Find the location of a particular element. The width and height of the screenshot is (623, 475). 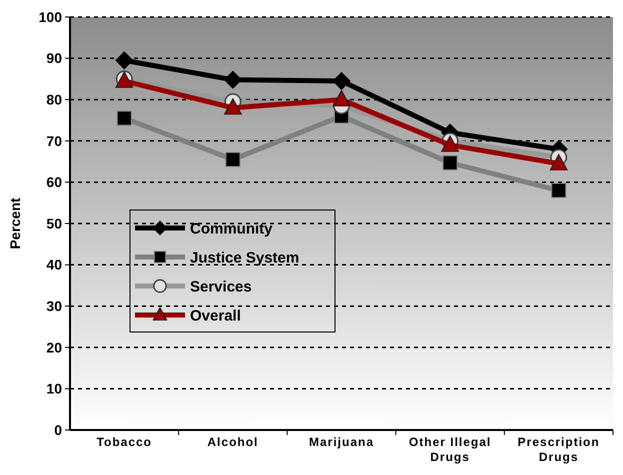

x-tick-label: Marijuana is located at coordinates (341, 442).